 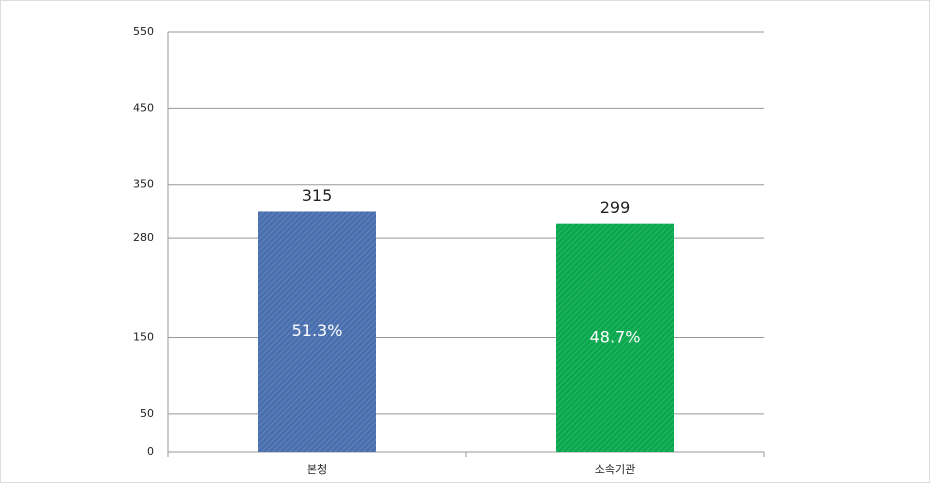 I want to click on value-label: 299, so click(x=615, y=207).